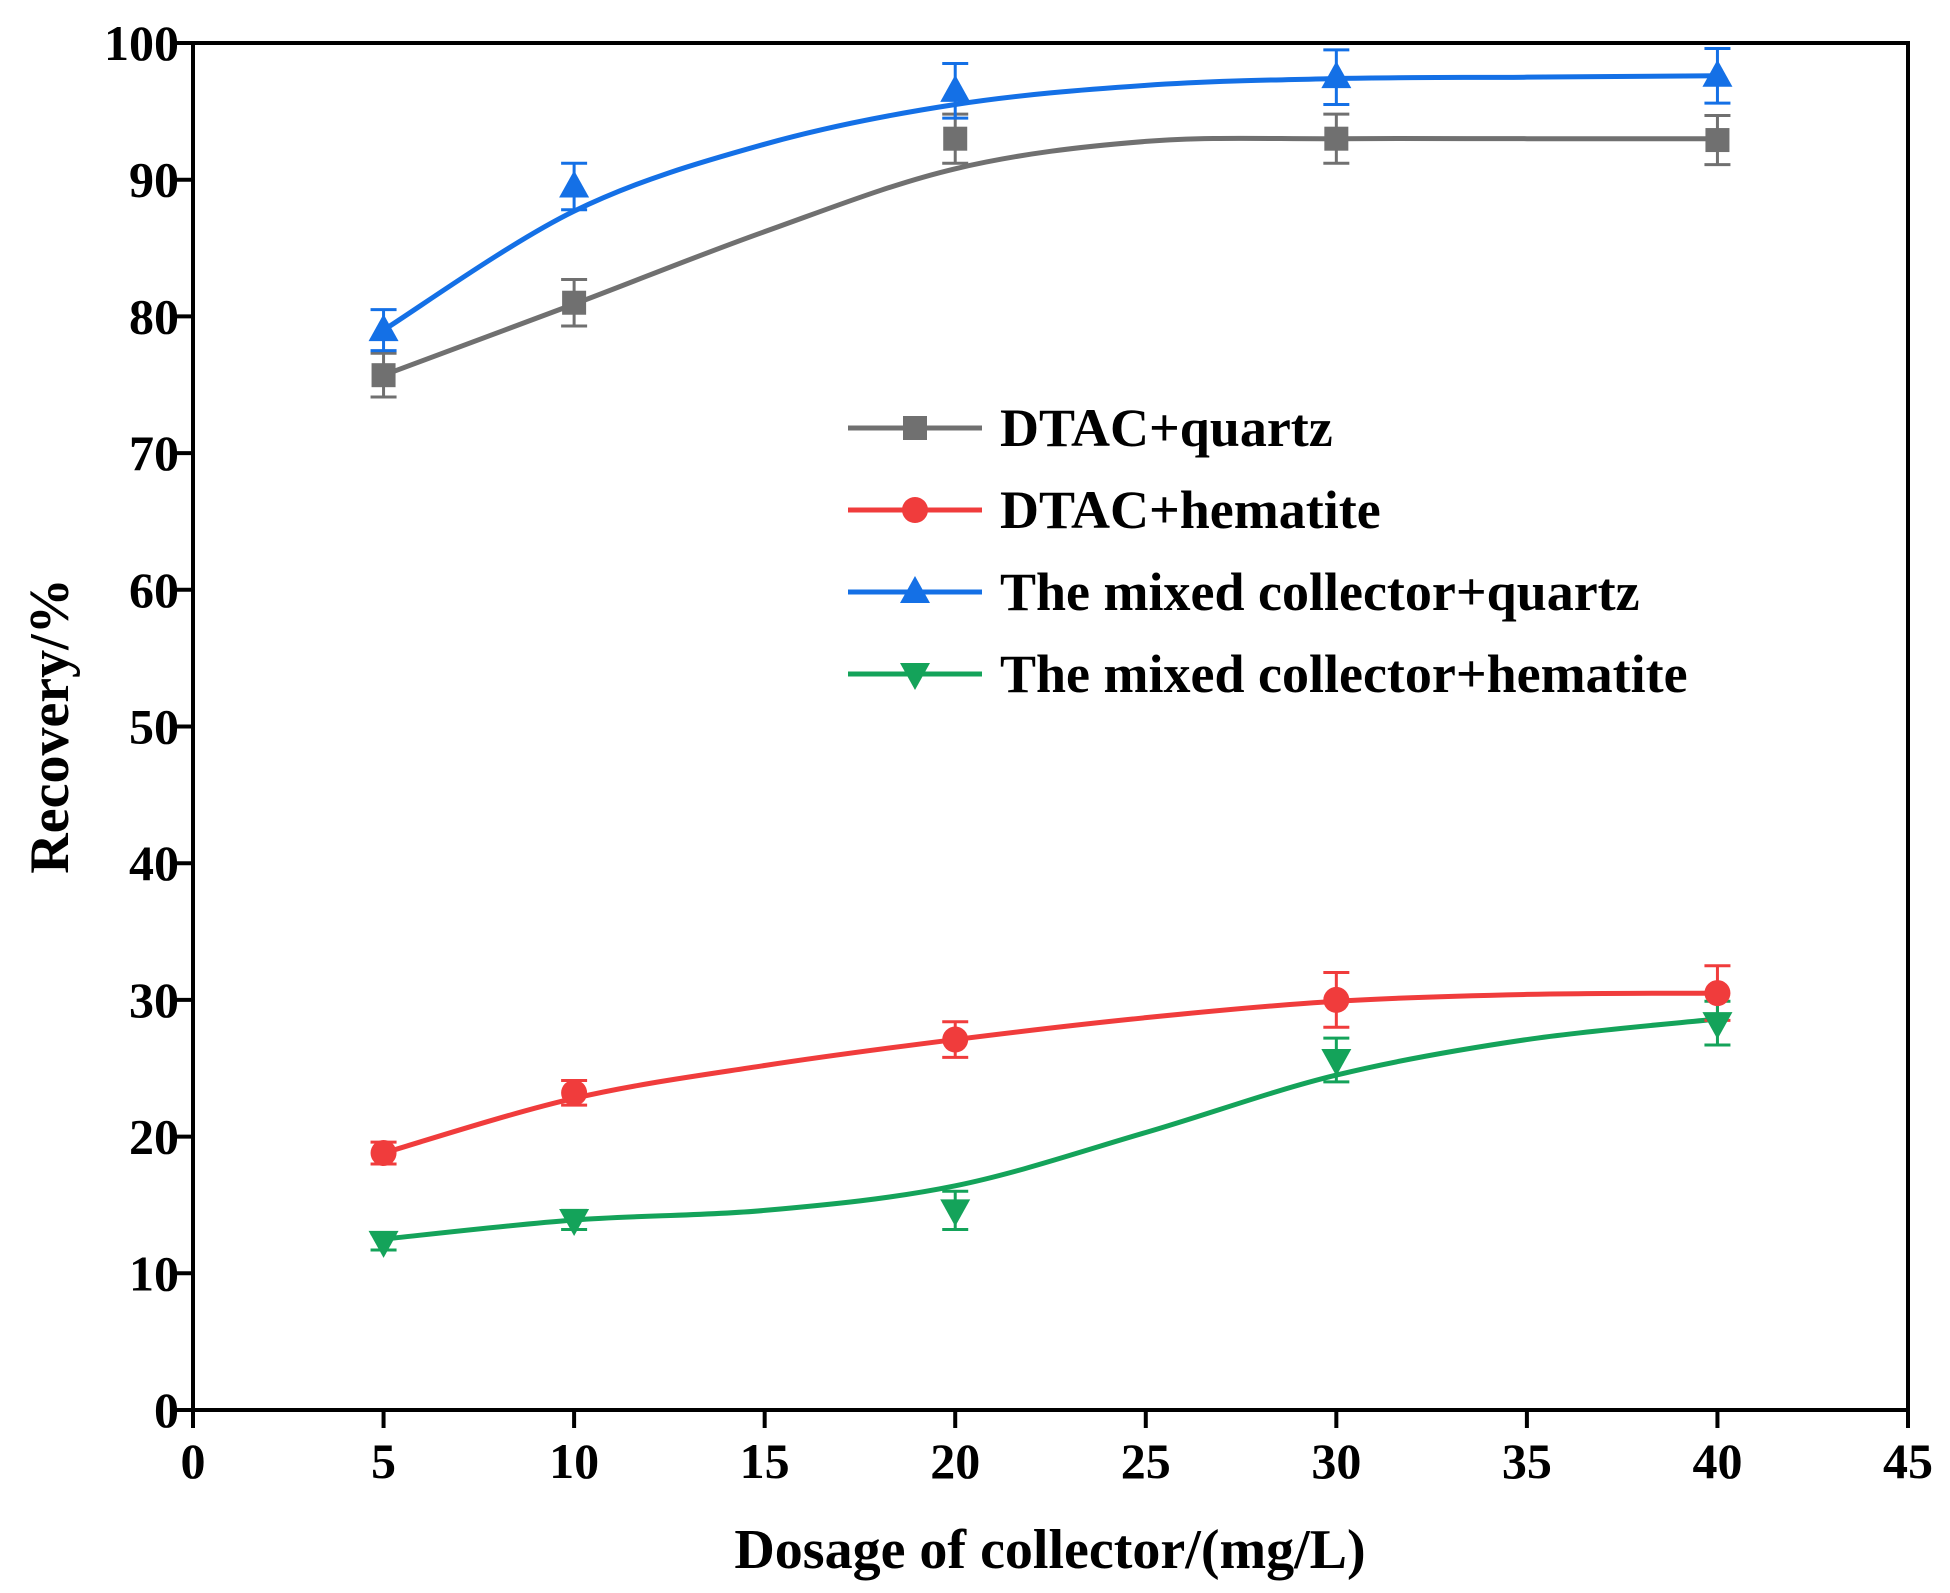 Image resolution: width=1950 pixels, height=1593 pixels. Describe the element at coordinates (154, 1137) in the screenshot. I see `y-tick-label: 20` at that location.